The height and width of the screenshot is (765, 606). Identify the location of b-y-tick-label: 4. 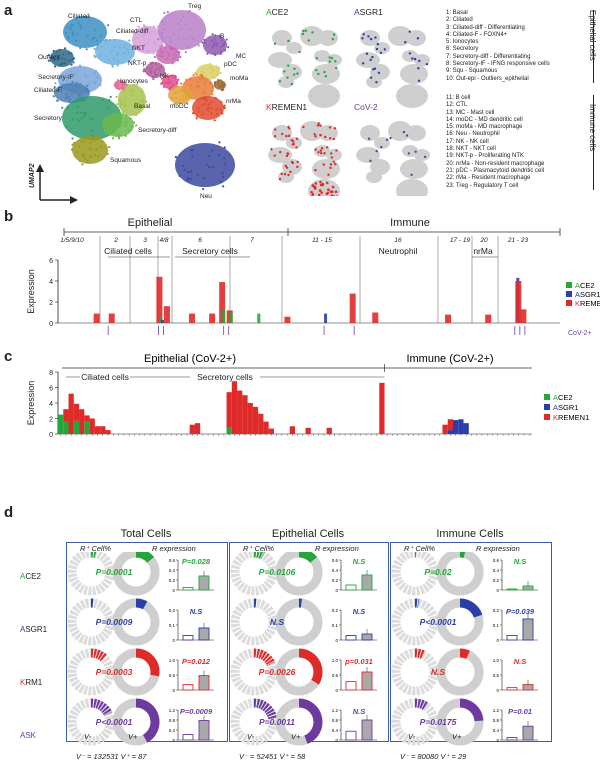
(51, 282).